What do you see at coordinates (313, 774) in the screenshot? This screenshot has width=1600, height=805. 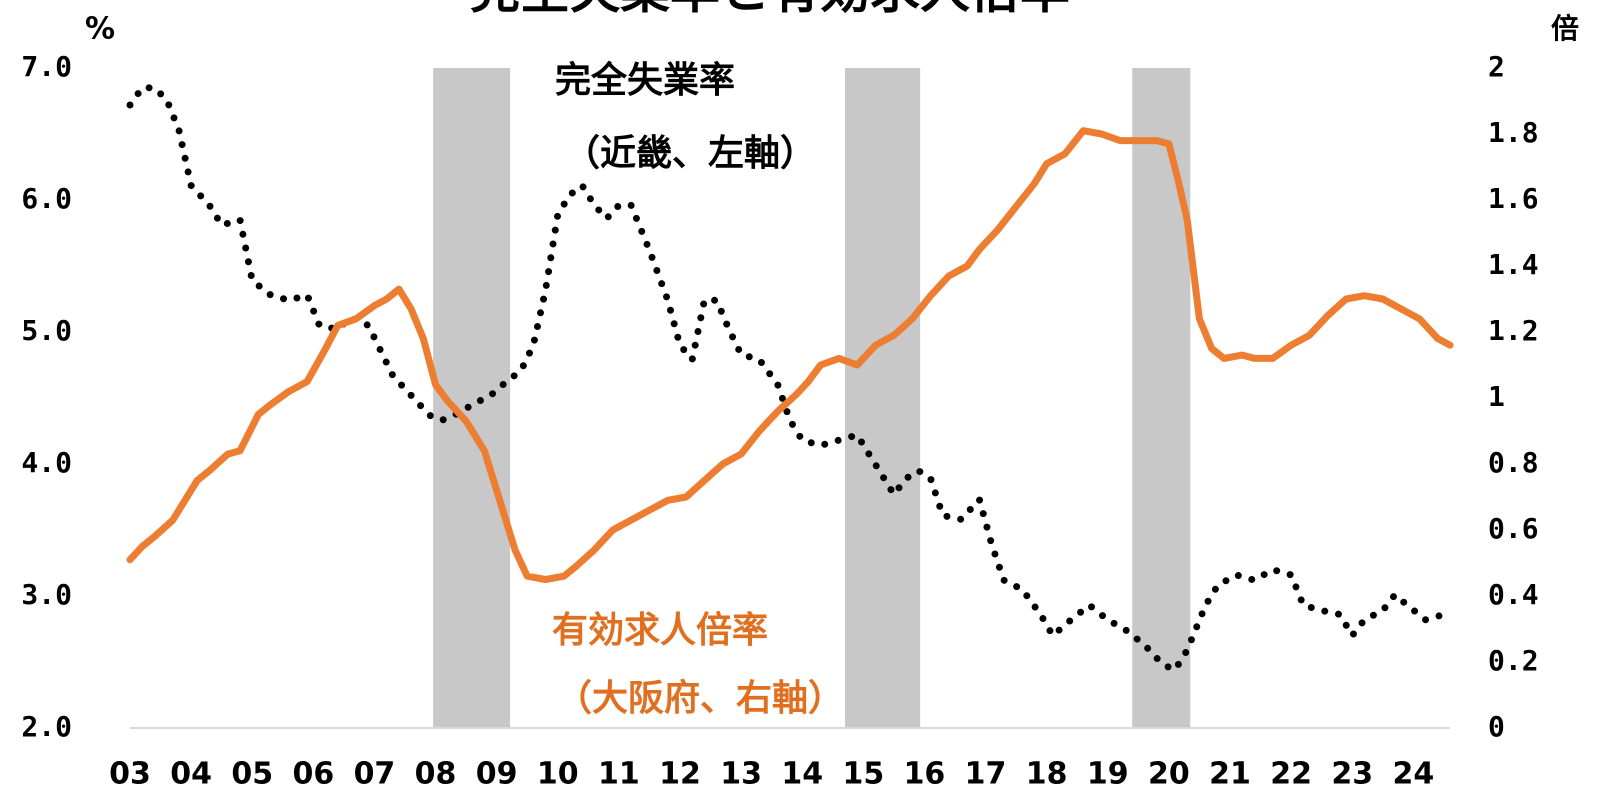 I see `x-tick-label: 06` at bounding box center [313, 774].